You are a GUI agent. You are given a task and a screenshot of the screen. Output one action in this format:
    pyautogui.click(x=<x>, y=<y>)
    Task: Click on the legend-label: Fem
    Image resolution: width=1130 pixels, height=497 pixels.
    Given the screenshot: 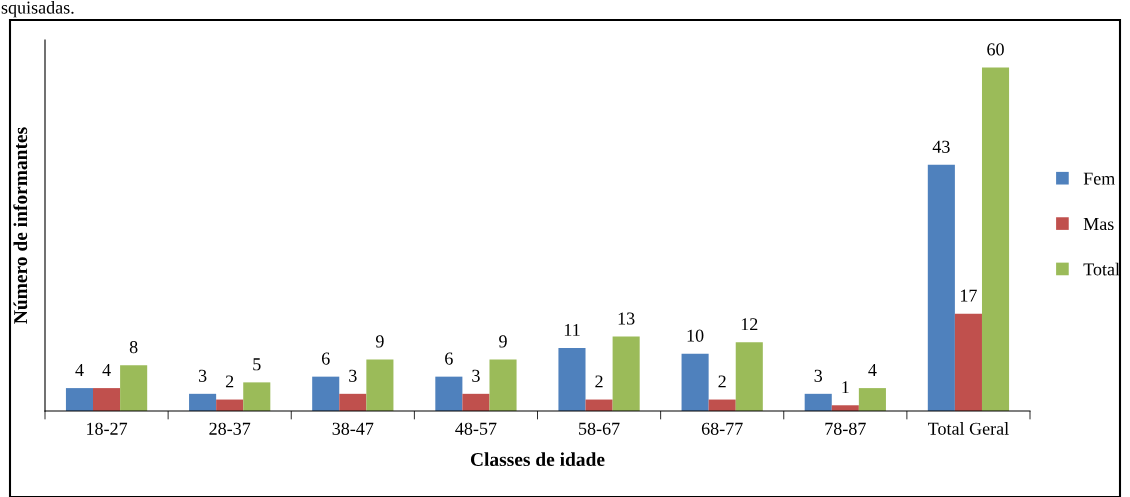 What is the action you would take?
    pyautogui.click(x=1099, y=178)
    